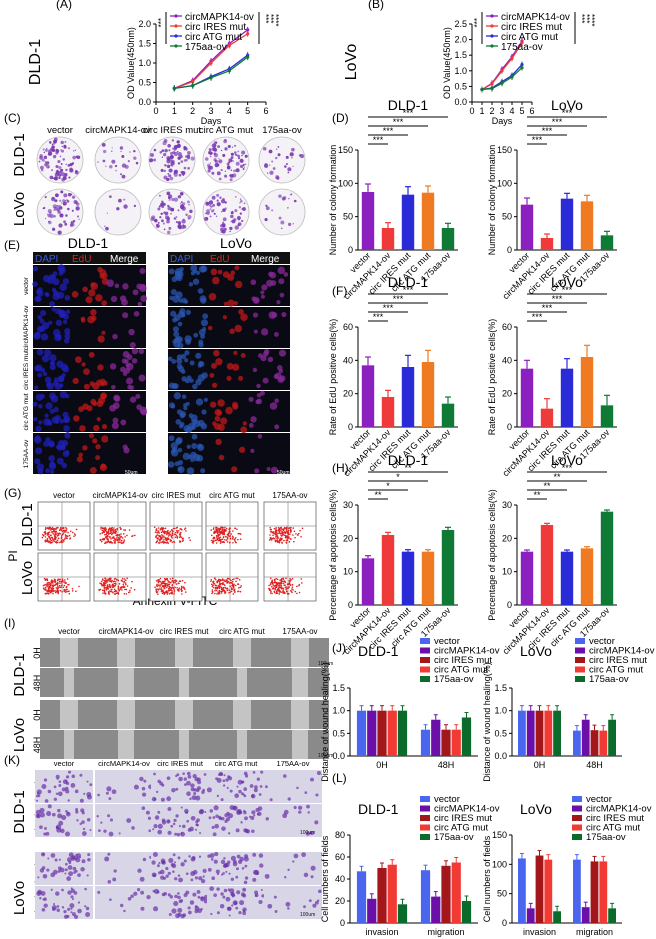  I want to click on stain-header: DAPI, so click(46, 259).